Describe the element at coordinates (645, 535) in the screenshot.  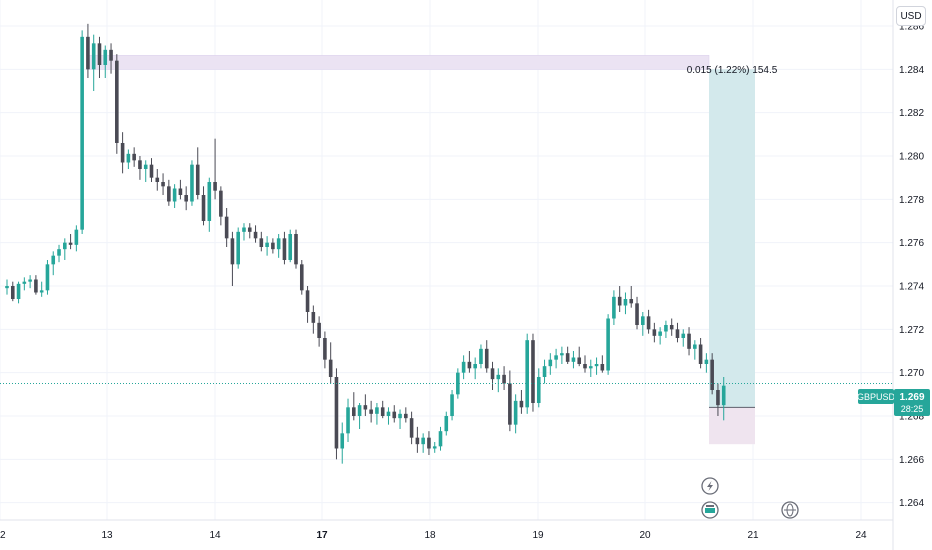
I see `x-tick-label: 20` at that location.